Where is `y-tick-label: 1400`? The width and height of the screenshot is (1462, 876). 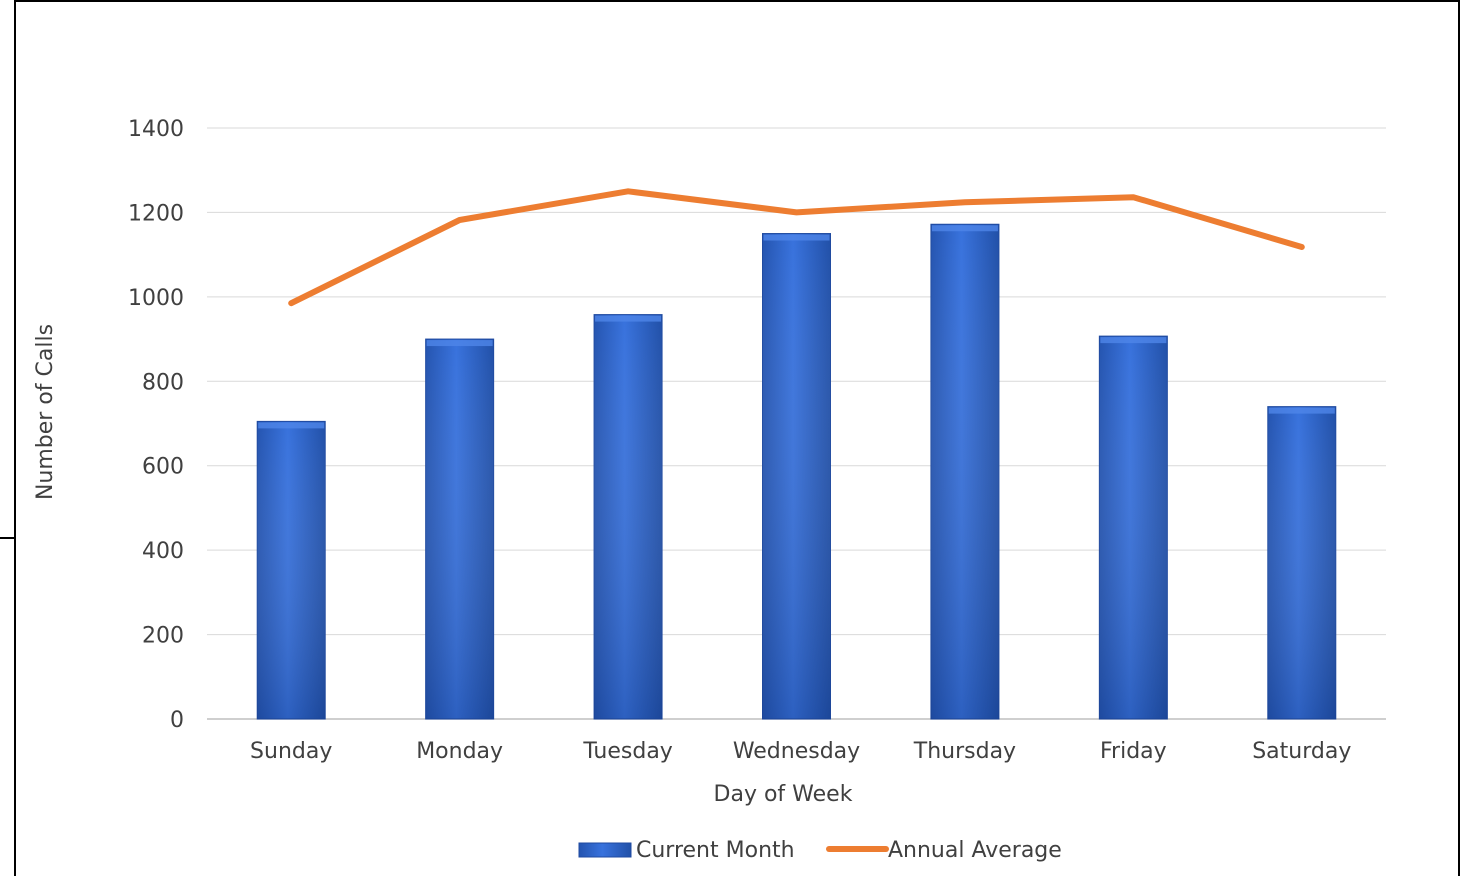
y-tick-label: 1400 is located at coordinates (156, 129).